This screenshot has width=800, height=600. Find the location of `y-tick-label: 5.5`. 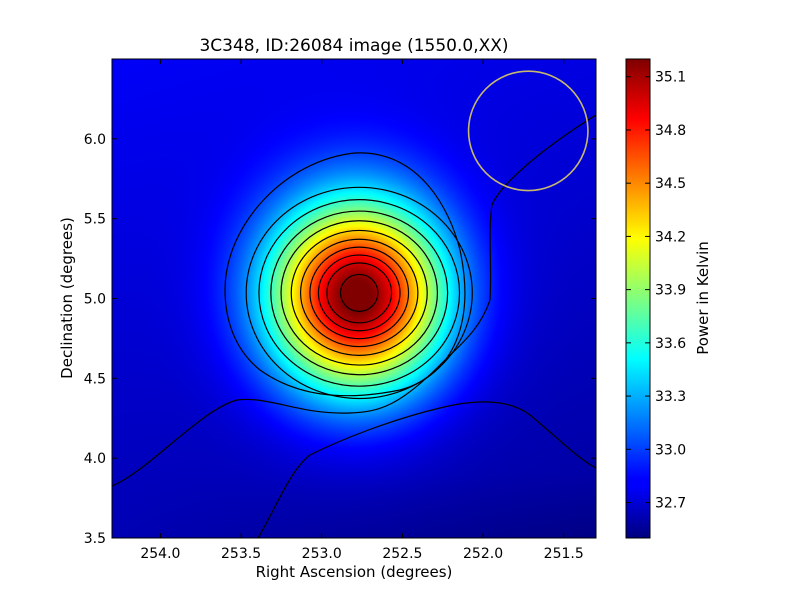

y-tick-label: 5.5 is located at coordinates (95, 220).